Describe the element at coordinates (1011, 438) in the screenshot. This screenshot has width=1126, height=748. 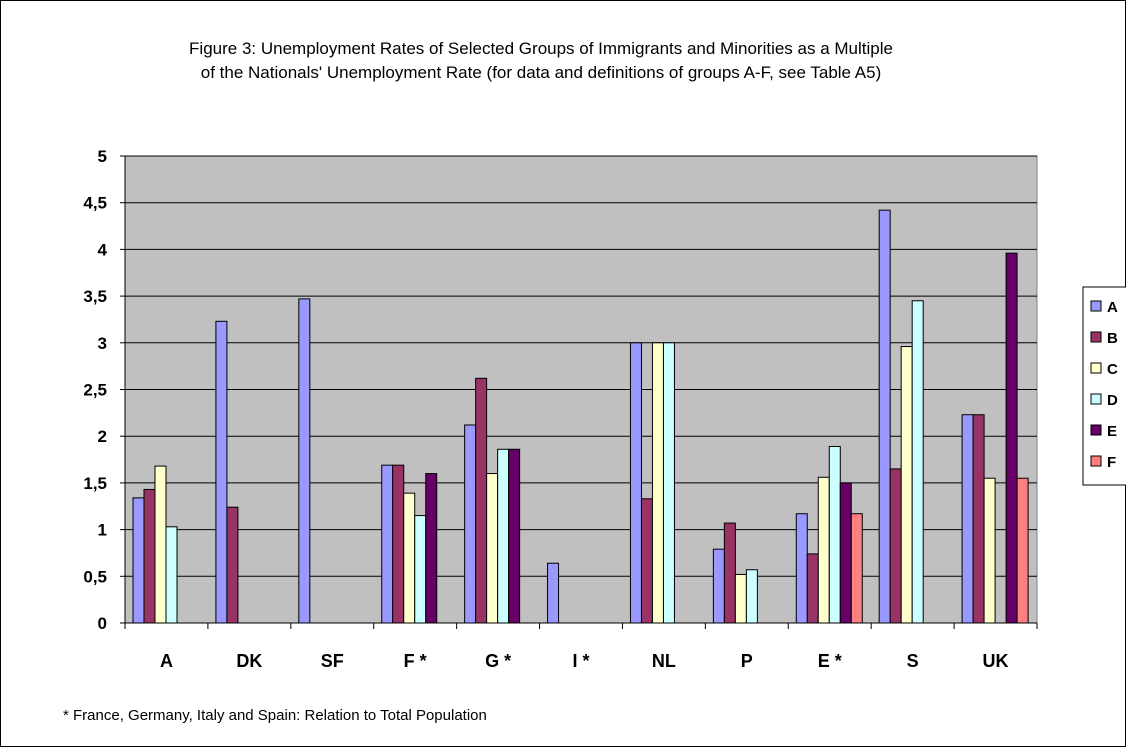
I see `bar-E-UK` at that location.